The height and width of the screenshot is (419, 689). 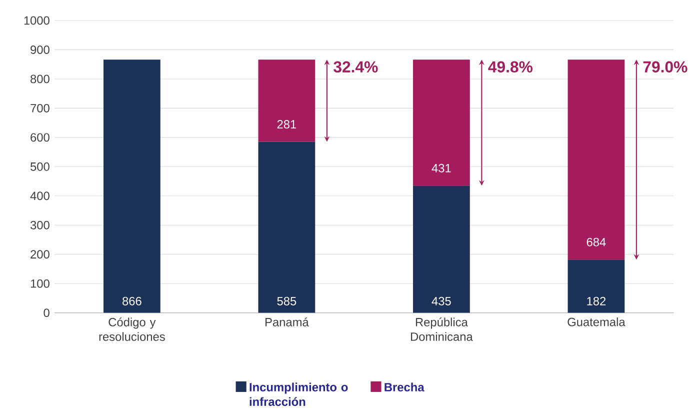 What do you see at coordinates (665, 67) in the screenshot?
I see `annotation: 79.0%` at bounding box center [665, 67].